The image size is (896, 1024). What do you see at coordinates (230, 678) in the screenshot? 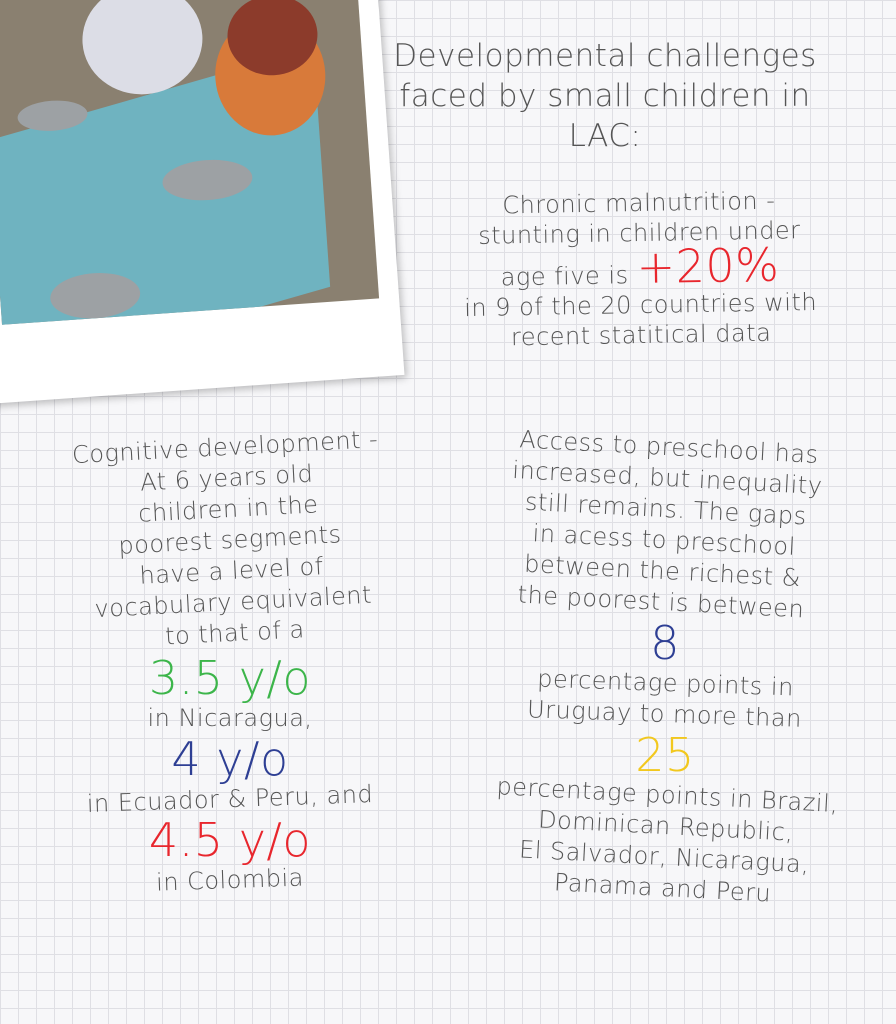
I see `stat-nicaragua: 3.5 y/o` at bounding box center [230, 678].